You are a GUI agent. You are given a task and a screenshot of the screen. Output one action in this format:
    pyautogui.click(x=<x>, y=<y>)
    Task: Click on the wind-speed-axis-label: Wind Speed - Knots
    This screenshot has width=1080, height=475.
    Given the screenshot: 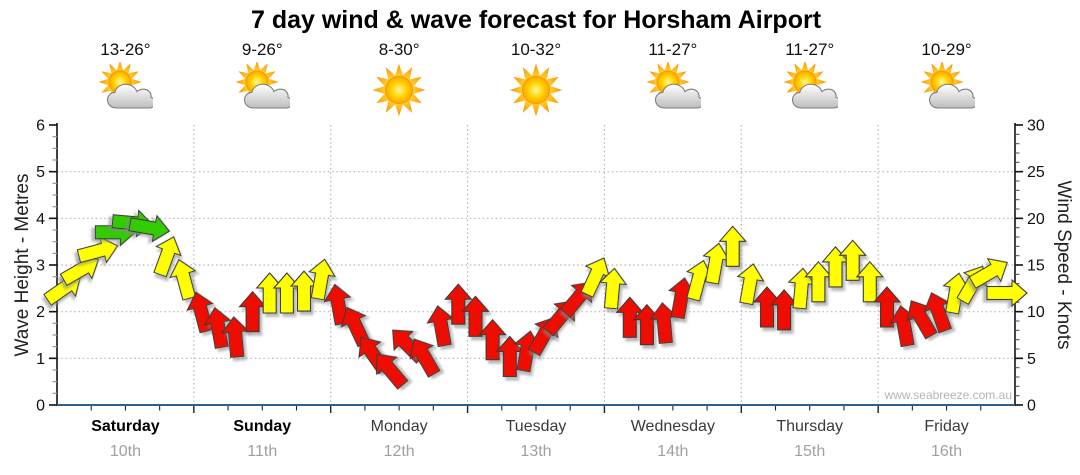 What is the action you would take?
    pyautogui.click(x=1063, y=265)
    